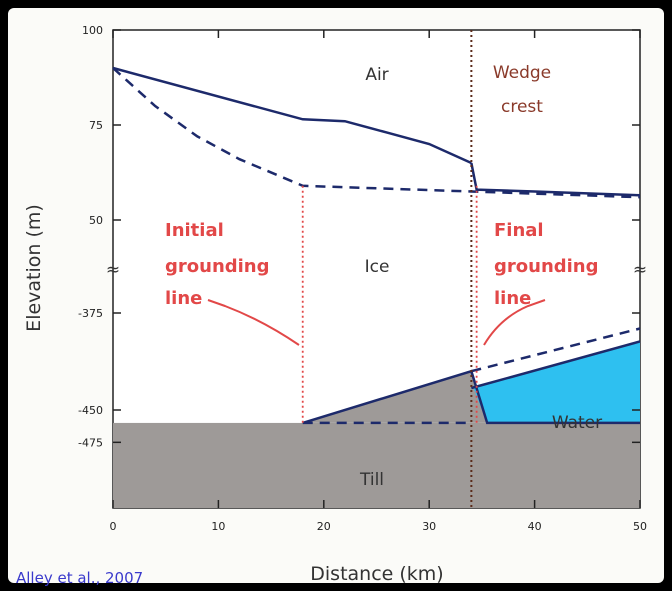 The height and width of the screenshot is (591, 672). Describe the element at coordinates (640, 526) in the screenshot. I see `x-tick-label-5: 50` at that location.